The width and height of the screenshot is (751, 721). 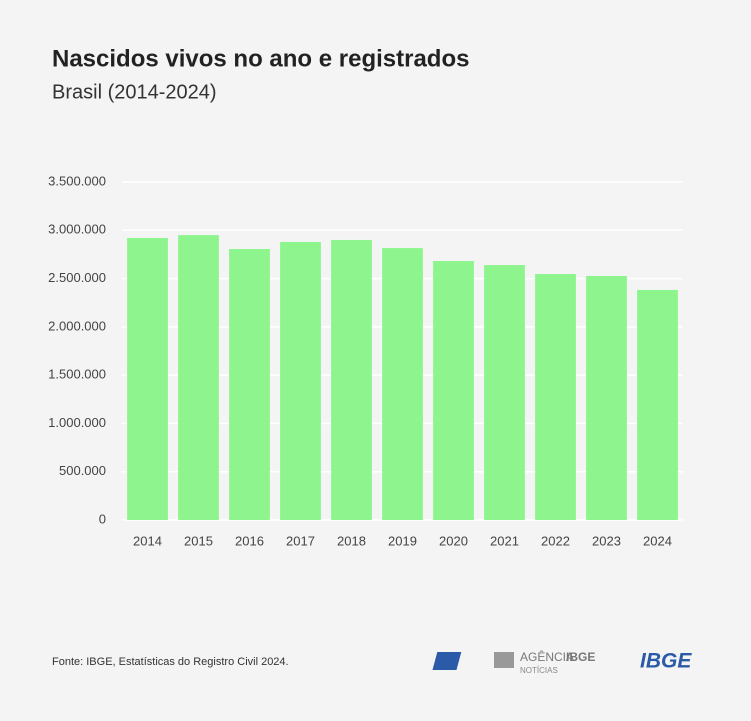 What do you see at coordinates (547, 656) in the screenshot?
I see `agency-name: AGÊNCIA` at bounding box center [547, 656].